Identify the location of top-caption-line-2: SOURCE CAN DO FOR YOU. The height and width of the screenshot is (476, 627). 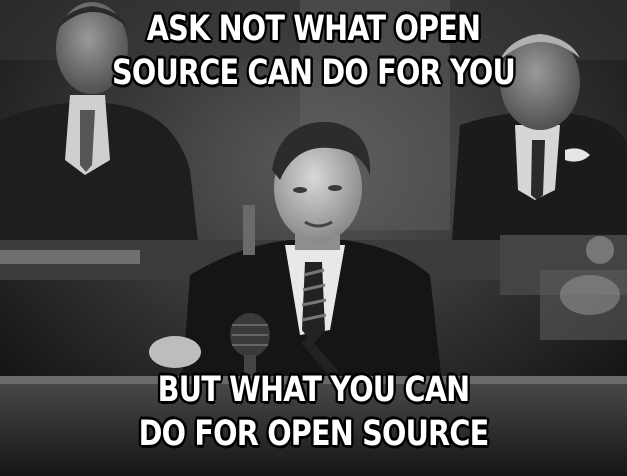
(314, 73).